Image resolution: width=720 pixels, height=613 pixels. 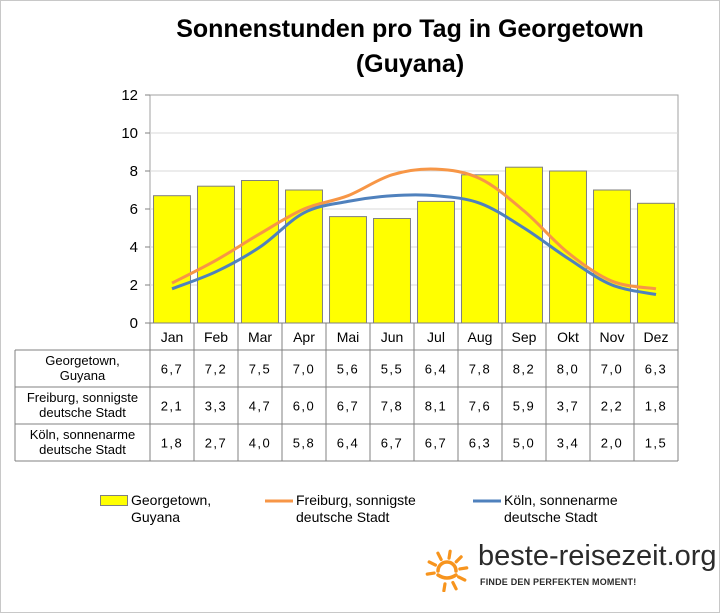 What do you see at coordinates (172, 406) in the screenshot?
I see `table-cell-value: 2,1` at bounding box center [172, 406].